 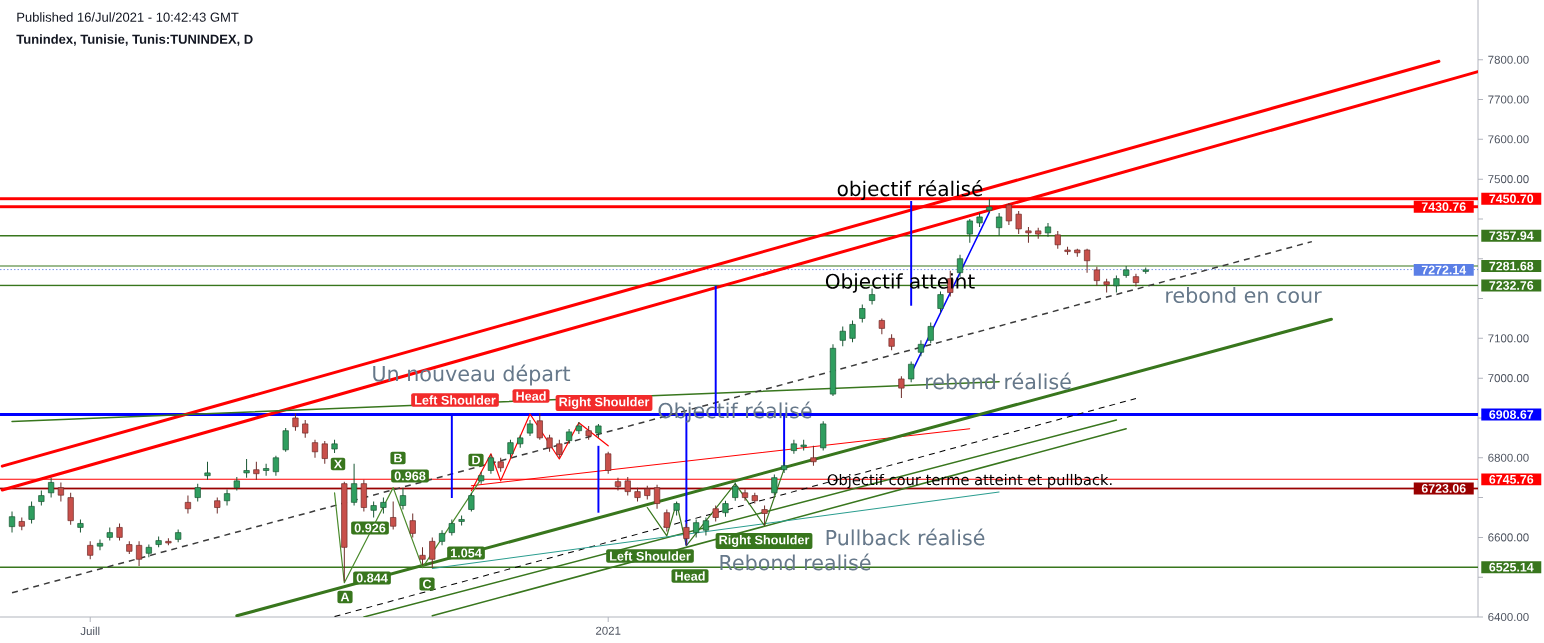 What do you see at coordinates (1511, 266) in the screenshot?
I see `ref-line-label: 7281.68` at bounding box center [1511, 266].